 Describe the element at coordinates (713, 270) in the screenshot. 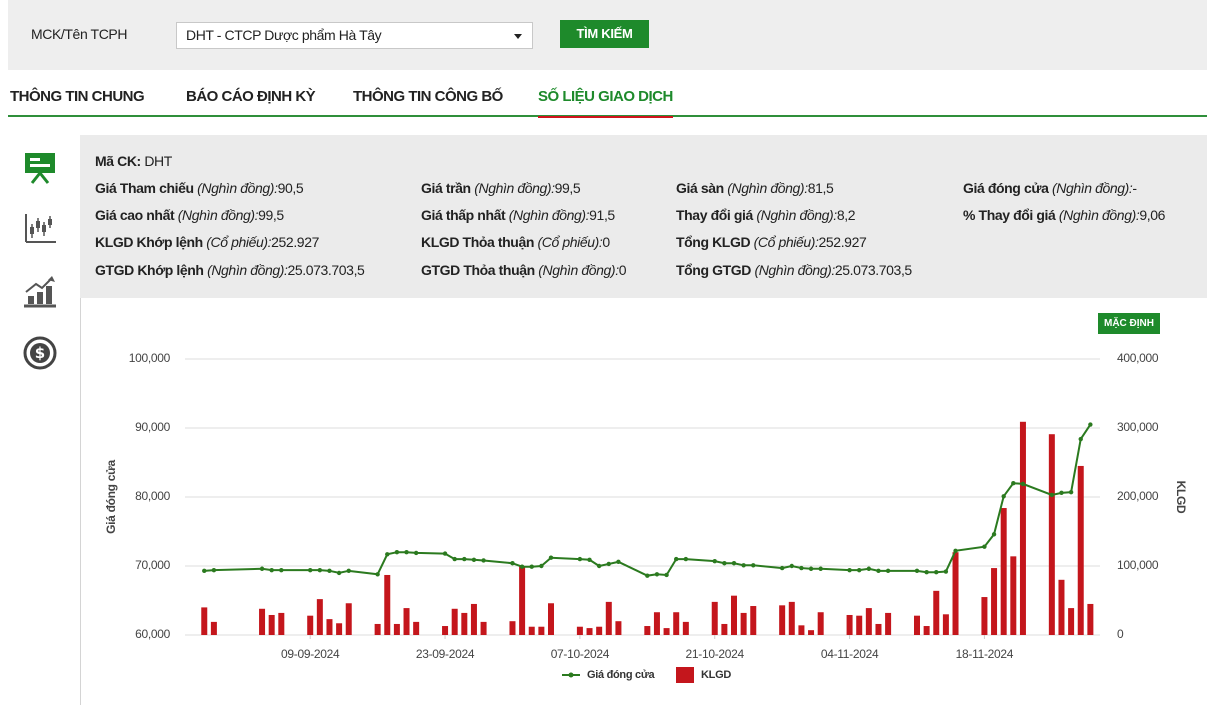

I see `info-label: Tổng GTGD` at that location.